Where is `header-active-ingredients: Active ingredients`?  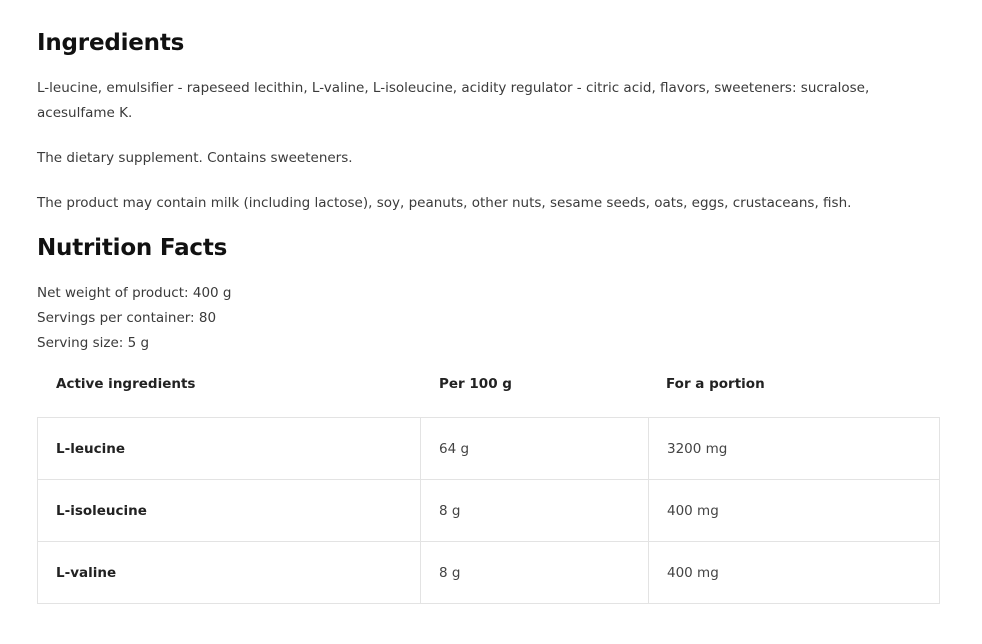
header-active-ingredients: Active ingredients is located at coordinates (126, 384).